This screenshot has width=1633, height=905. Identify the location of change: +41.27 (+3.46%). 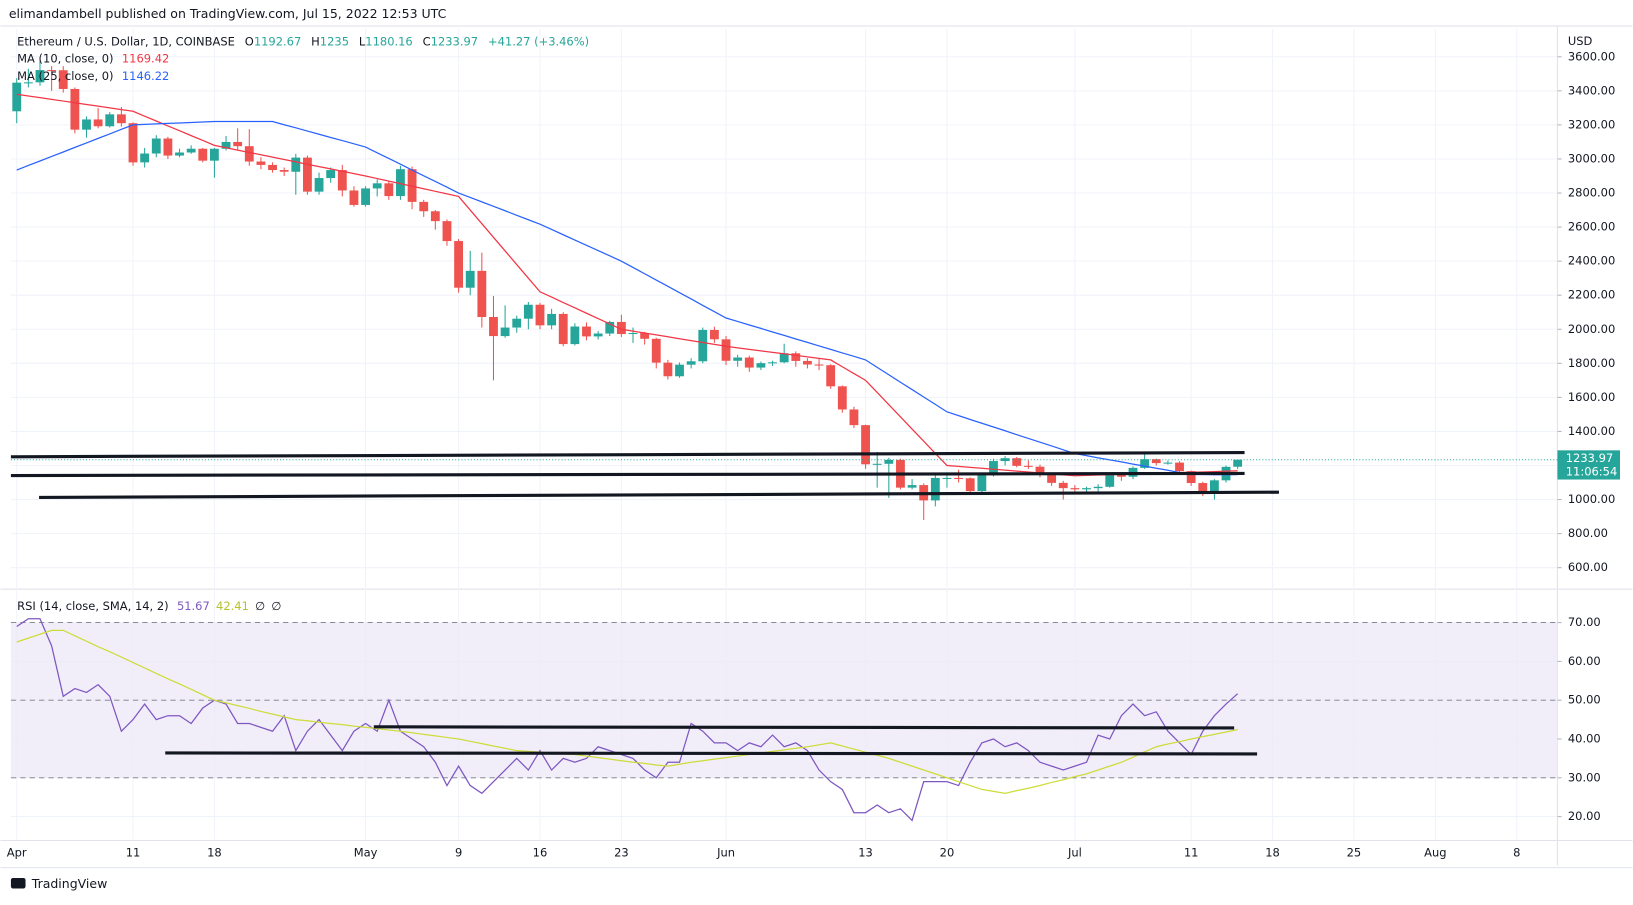
(538, 41).